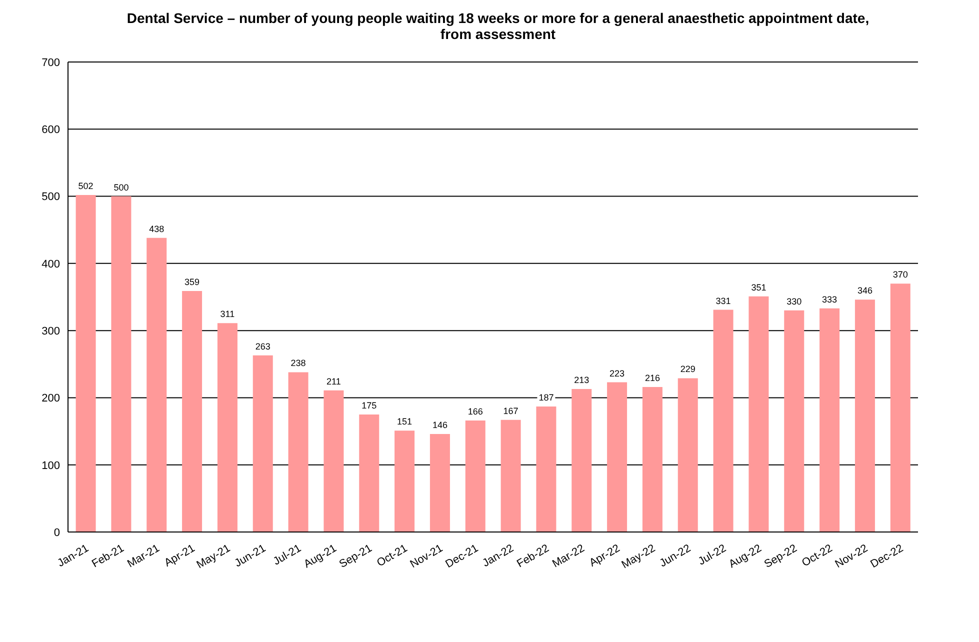 Image resolution: width=979 pixels, height=642 pixels. Describe the element at coordinates (758, 287) in the screenshot. I see `data-label: 351` at that location.